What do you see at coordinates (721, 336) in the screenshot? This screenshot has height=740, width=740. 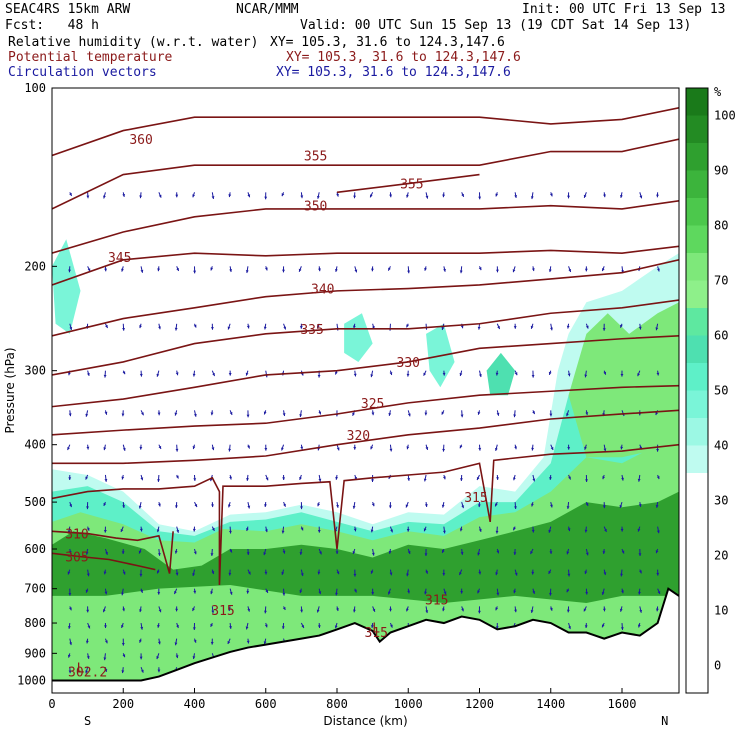 I see `colorbar-label-4: 60` at bounding box center [721, 336].